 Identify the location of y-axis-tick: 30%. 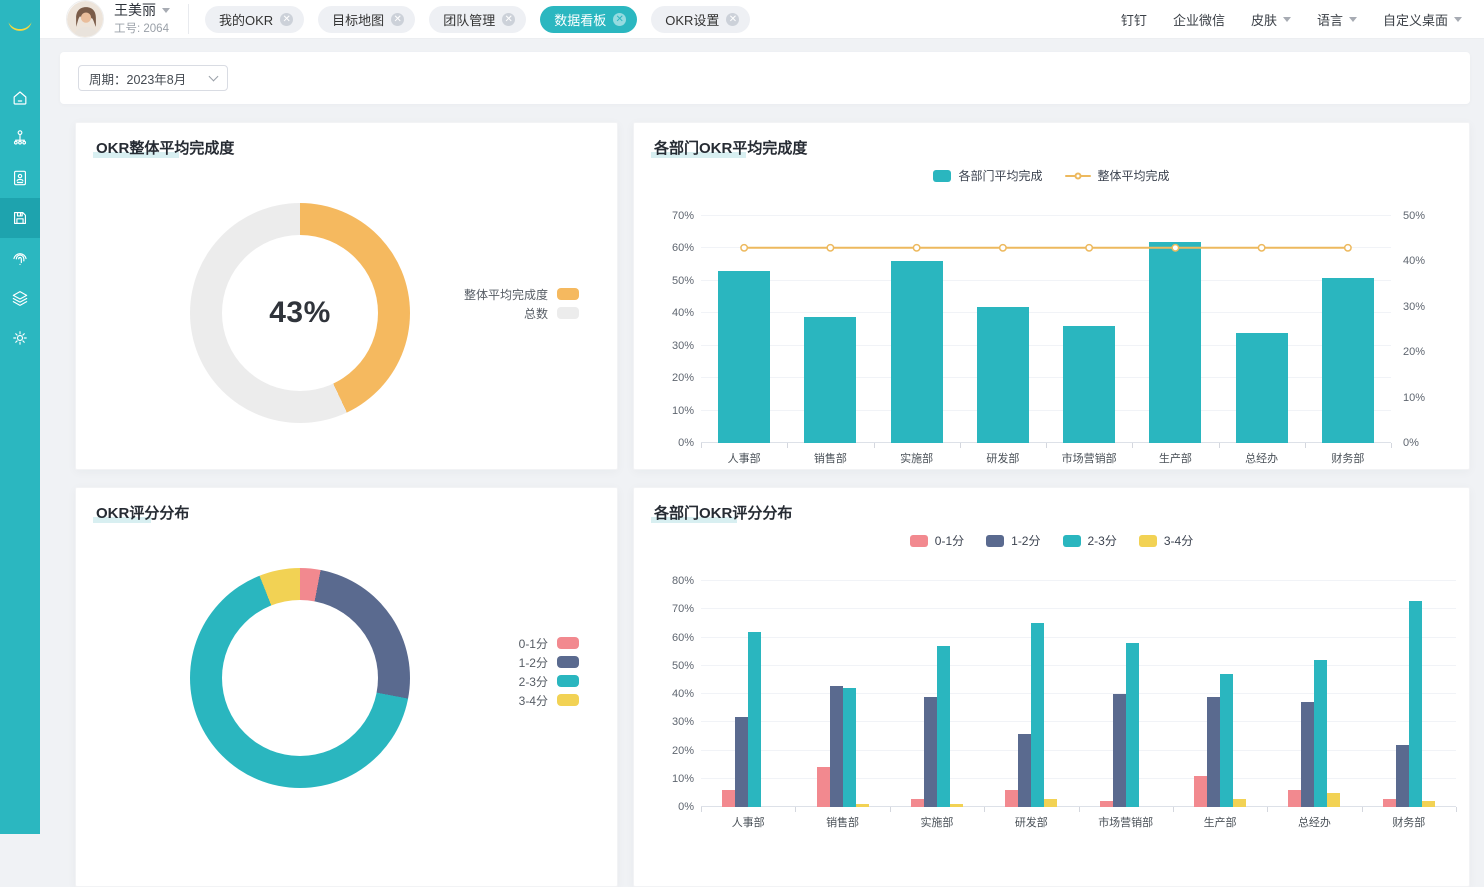
(682, 345).